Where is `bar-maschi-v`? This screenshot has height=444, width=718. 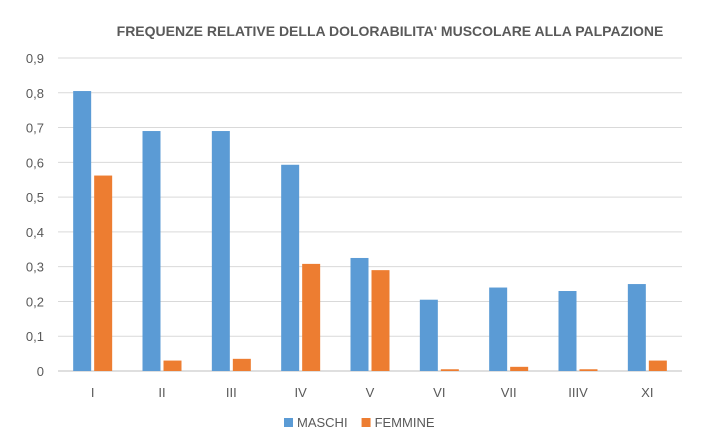 bar-maschi-v is located at coordinates (359, 314).